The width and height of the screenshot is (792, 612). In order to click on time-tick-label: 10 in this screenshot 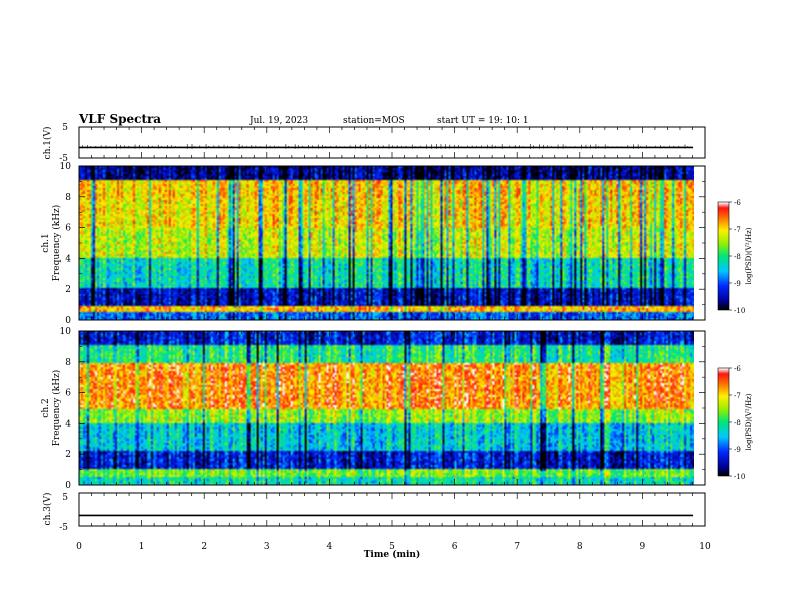, I will do `click(705, 547)`.